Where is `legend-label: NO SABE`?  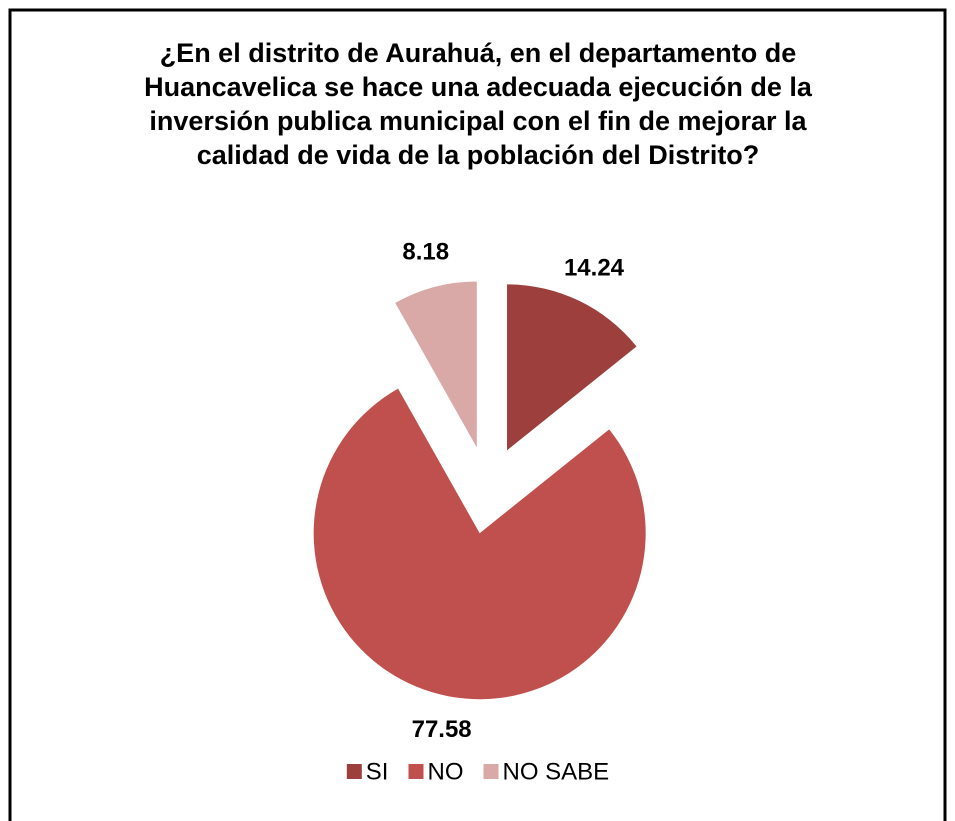 legend-label: NO SABE is located at coordinates (555, 771).